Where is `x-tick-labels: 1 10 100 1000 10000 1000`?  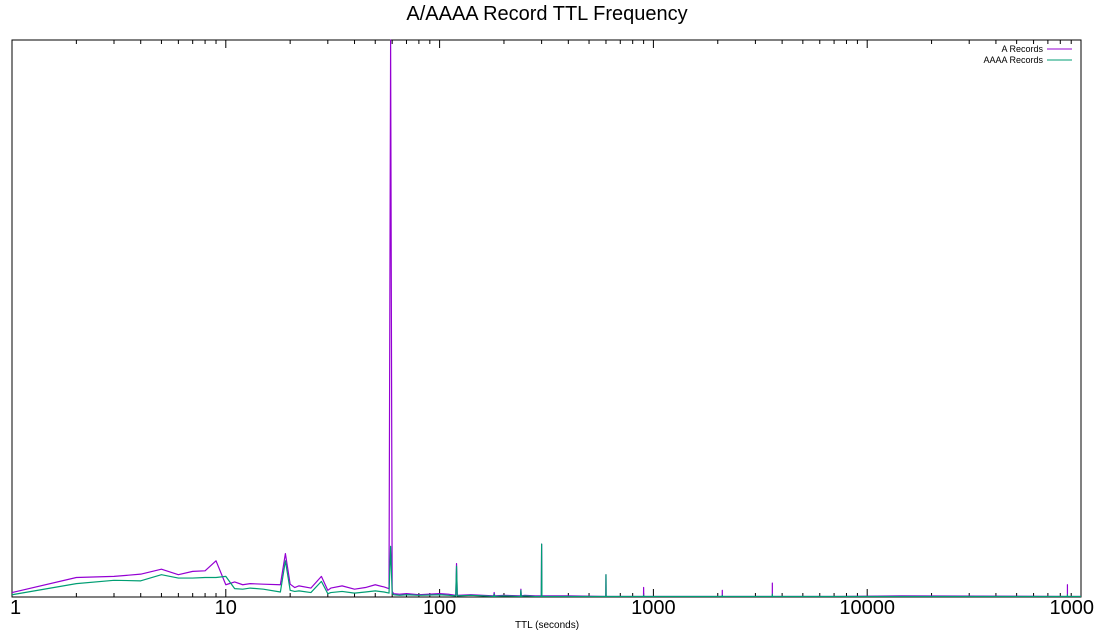 x-tick-labels: 1 10 100 1000 10000 1000 is located at coordinates (552, 608).